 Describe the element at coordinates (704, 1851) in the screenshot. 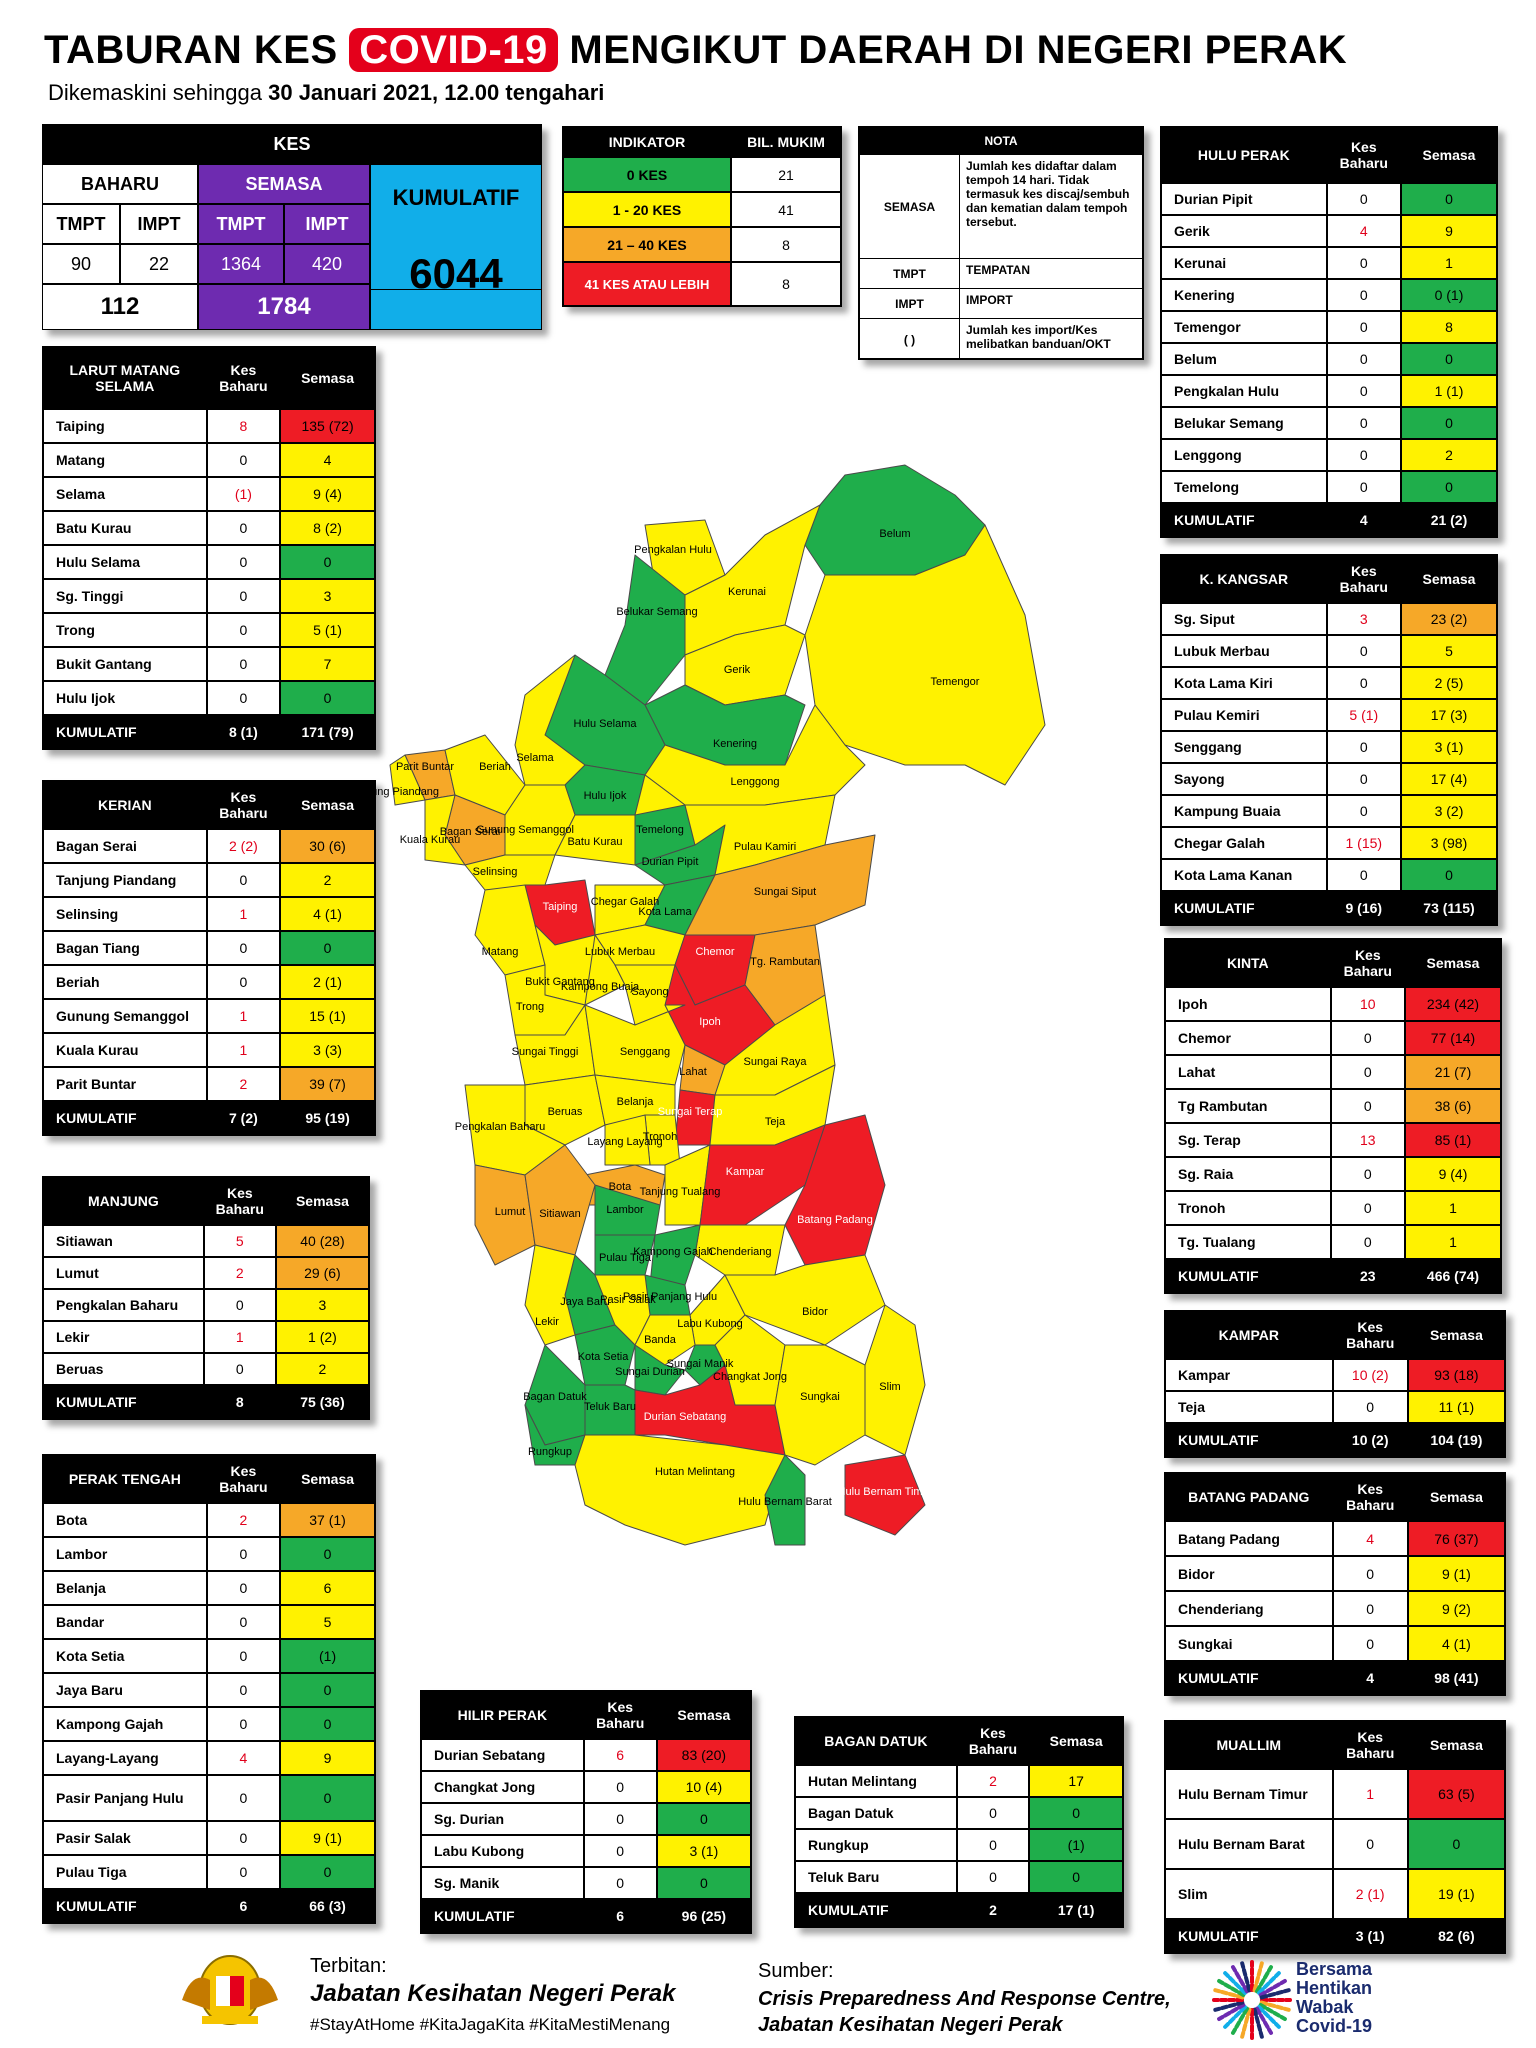

I see `semasa-value: 3 (1)` at that location.